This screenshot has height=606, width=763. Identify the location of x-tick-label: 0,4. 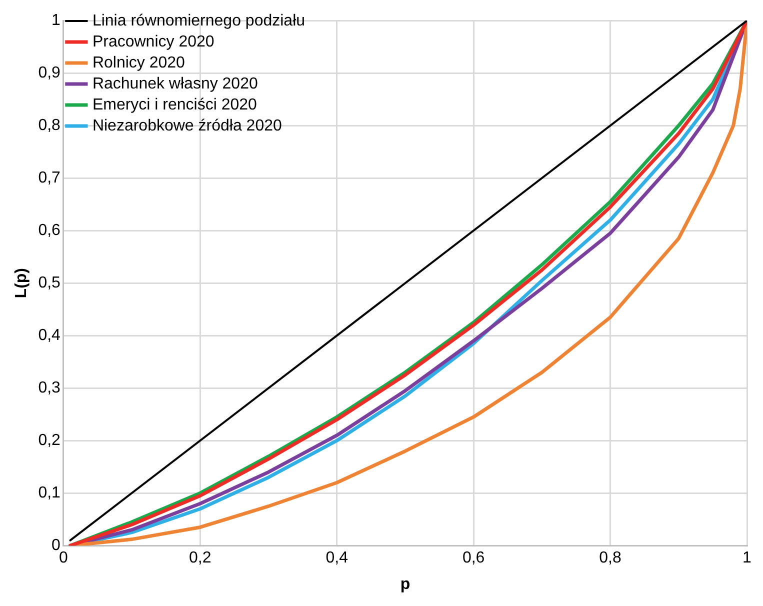
(337, 558).